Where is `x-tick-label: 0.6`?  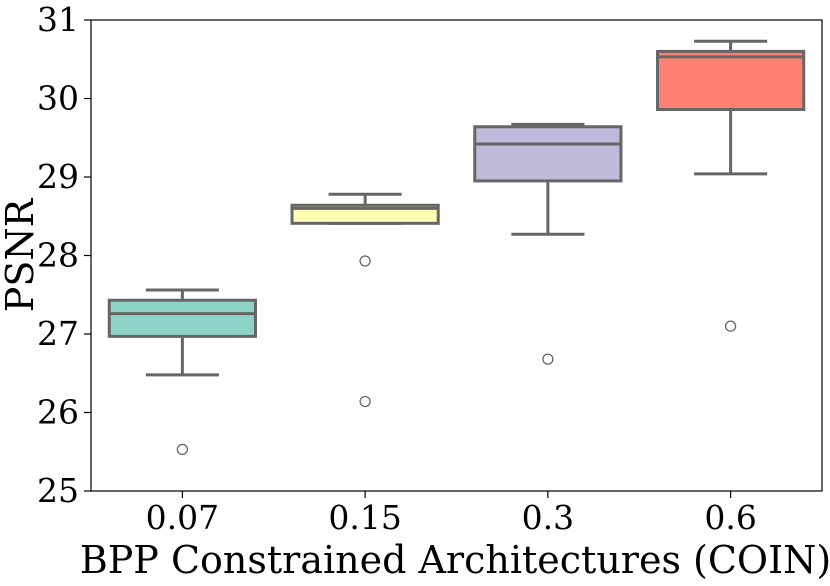 x-tick-label: 0.6 is located at coordinates (730, 517).